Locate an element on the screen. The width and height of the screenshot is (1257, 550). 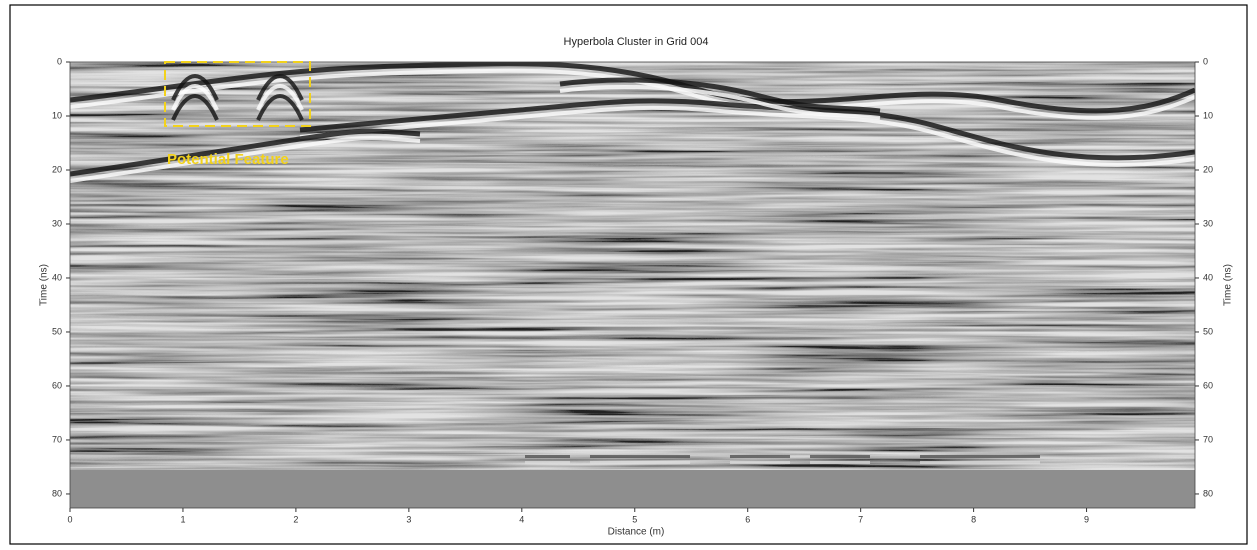
x-tick-label: 2 is located at coordinates (295, 519).